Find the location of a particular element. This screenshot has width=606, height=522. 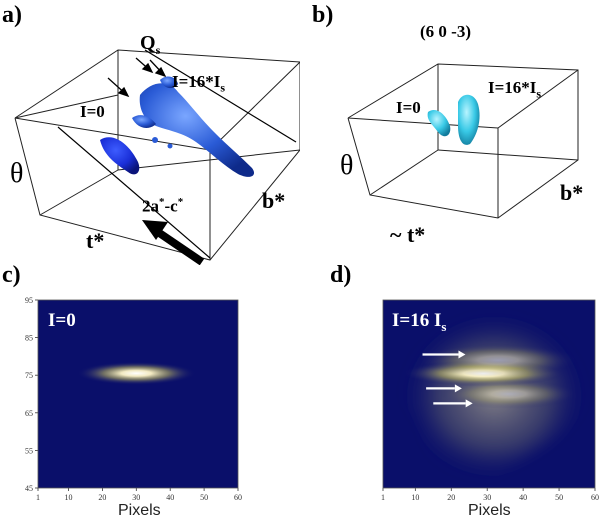

heatmap-c-xlabel: Pixels is located at coordinates (139, 510).